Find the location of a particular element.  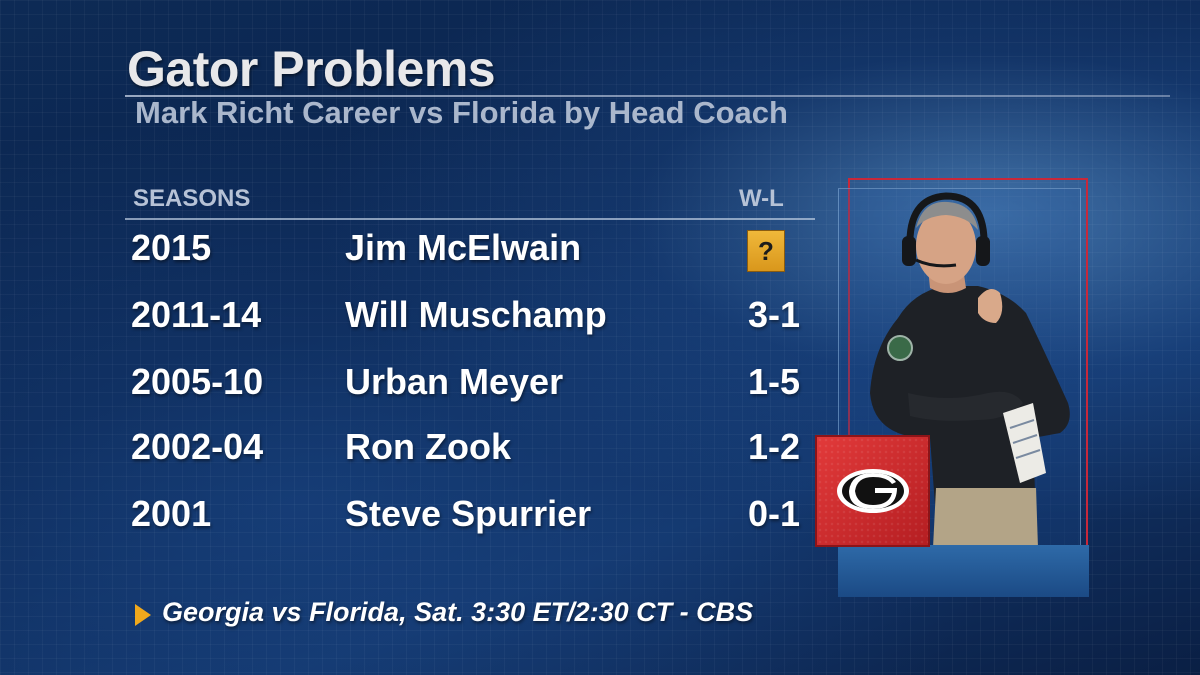

wl-cell: 1-5 is located at coordinates (773, 381).